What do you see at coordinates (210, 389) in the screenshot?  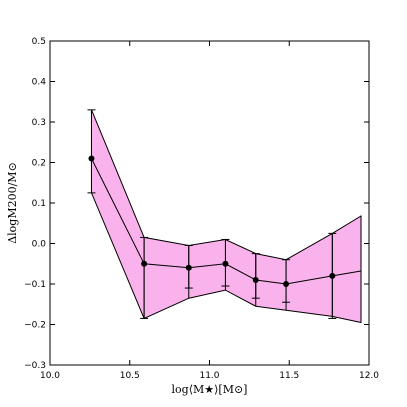 I see `x-axis-label: log⟨M★⟩[M⊙]` at bounding box center [210, 389].